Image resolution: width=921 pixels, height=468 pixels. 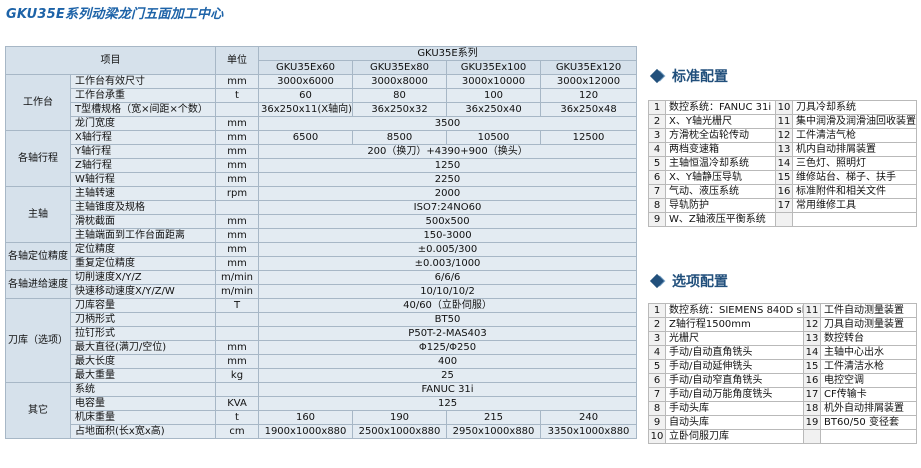 I want to click on row-unit: KVA, so click(x=237, y=403).